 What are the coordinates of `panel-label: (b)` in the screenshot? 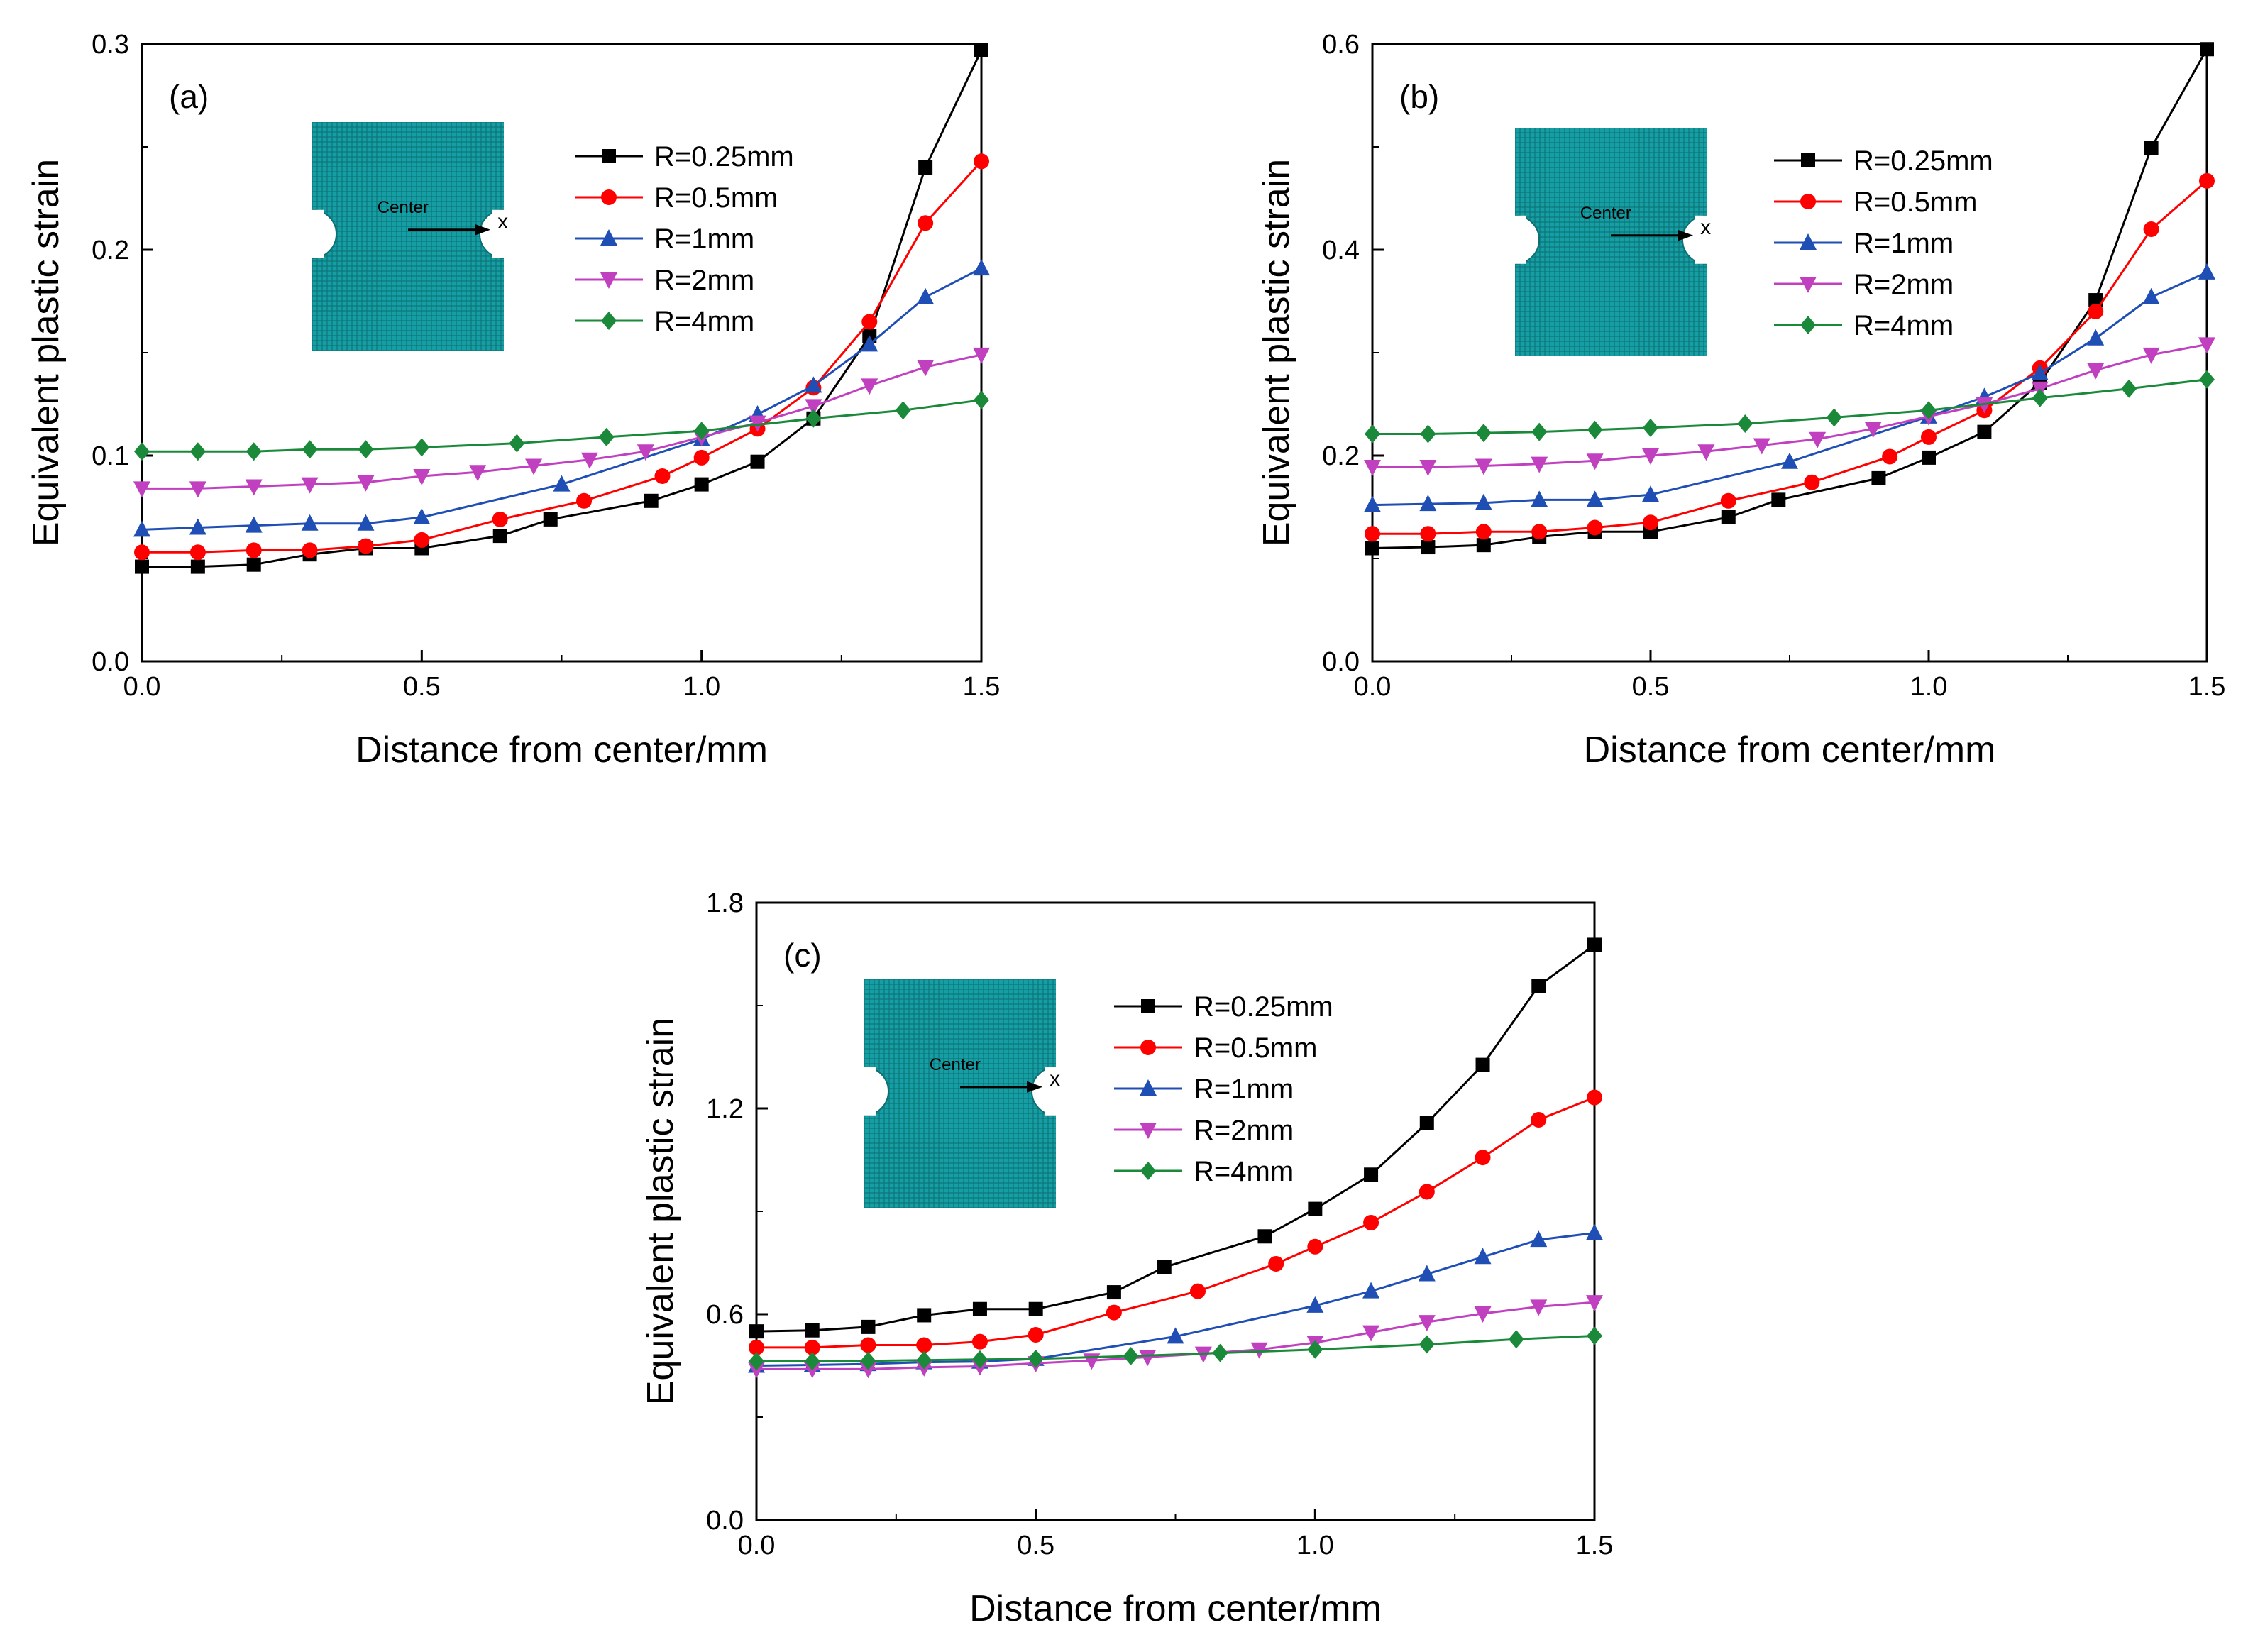 It's located at (1419, 97).